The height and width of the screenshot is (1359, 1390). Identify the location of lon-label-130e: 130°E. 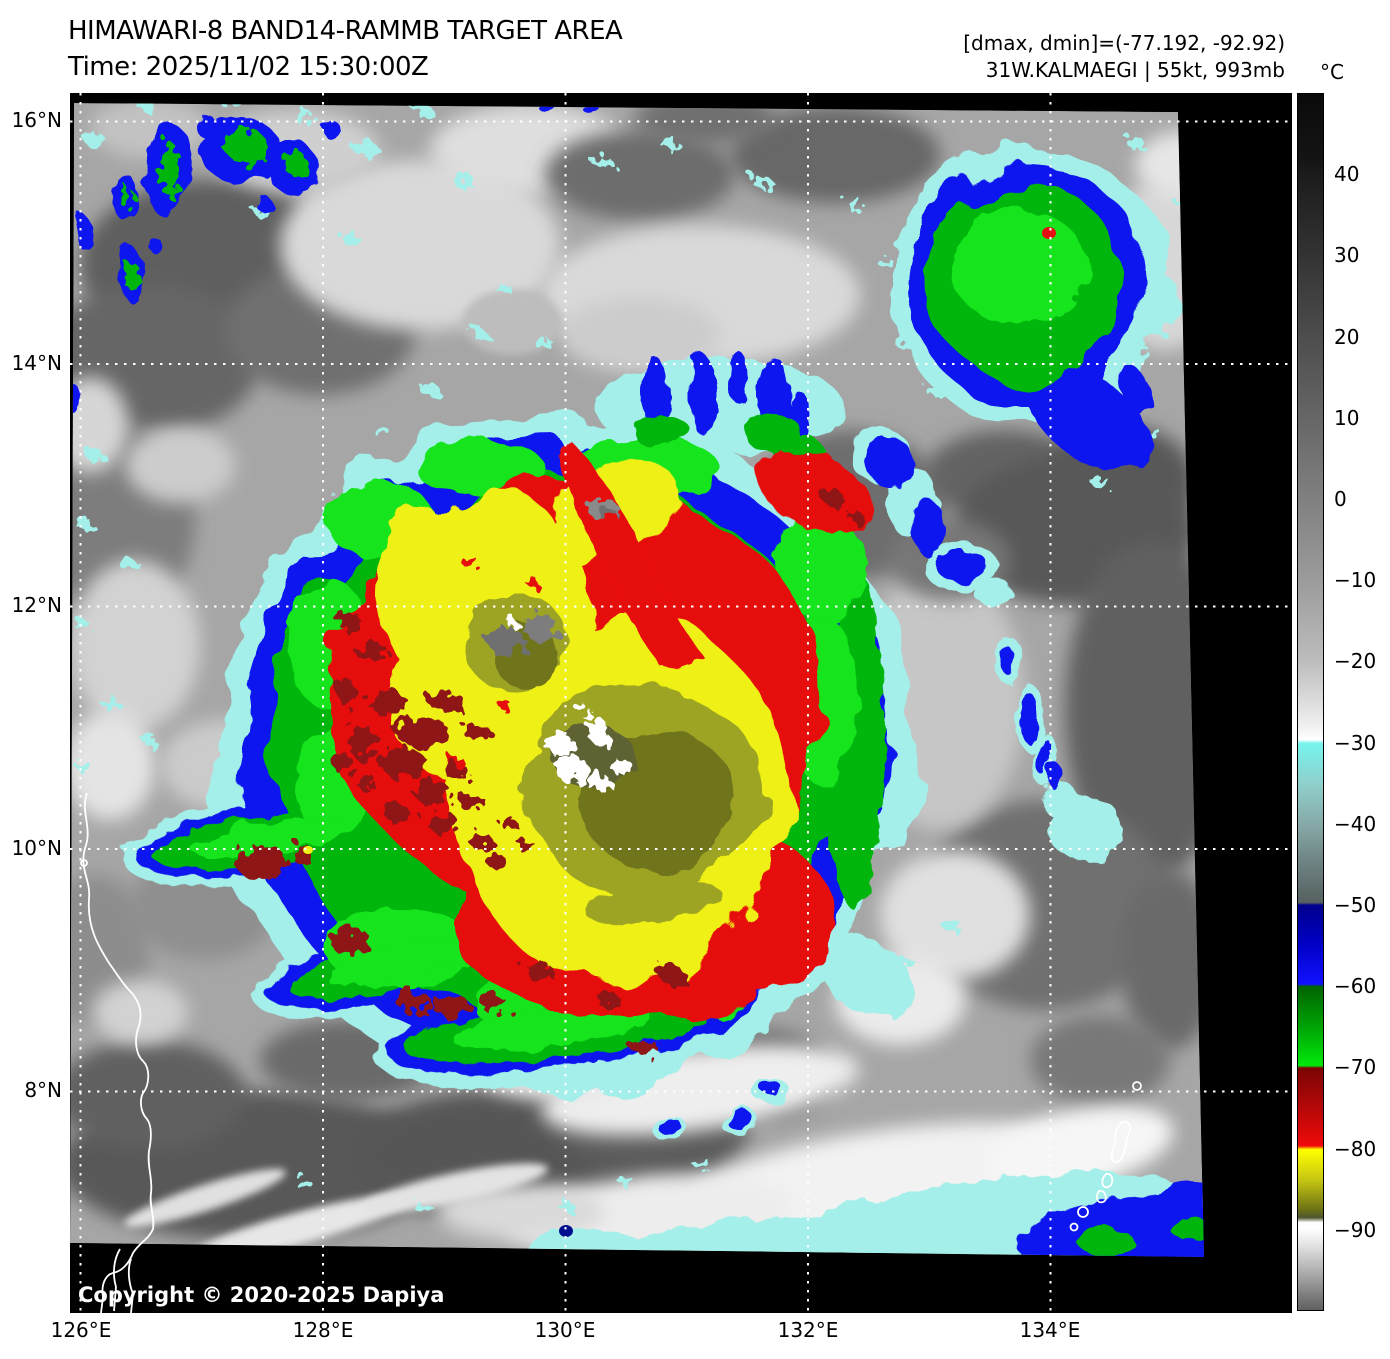
(565, 1330).